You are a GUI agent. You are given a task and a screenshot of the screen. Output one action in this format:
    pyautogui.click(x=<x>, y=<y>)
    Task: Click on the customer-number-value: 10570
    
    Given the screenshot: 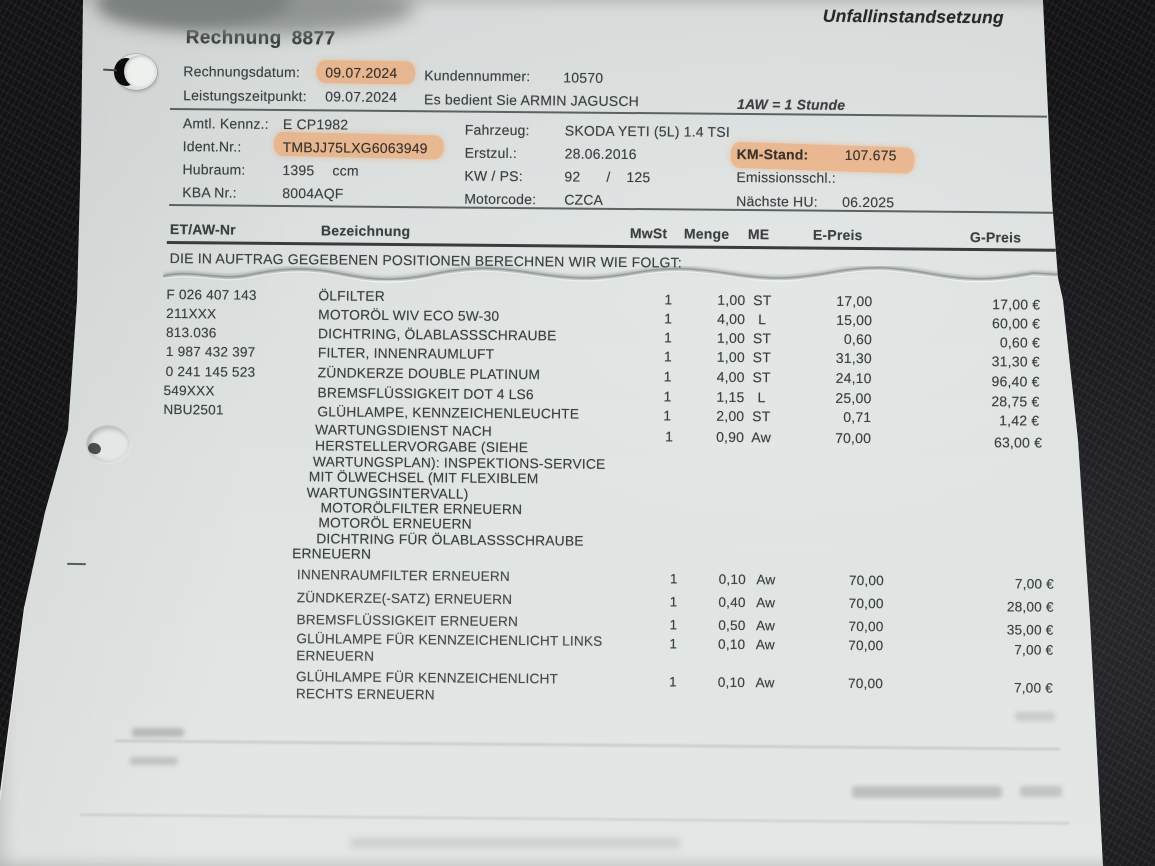 What is the action you would take?
    pyautogui.click(x=583, y=77)
    